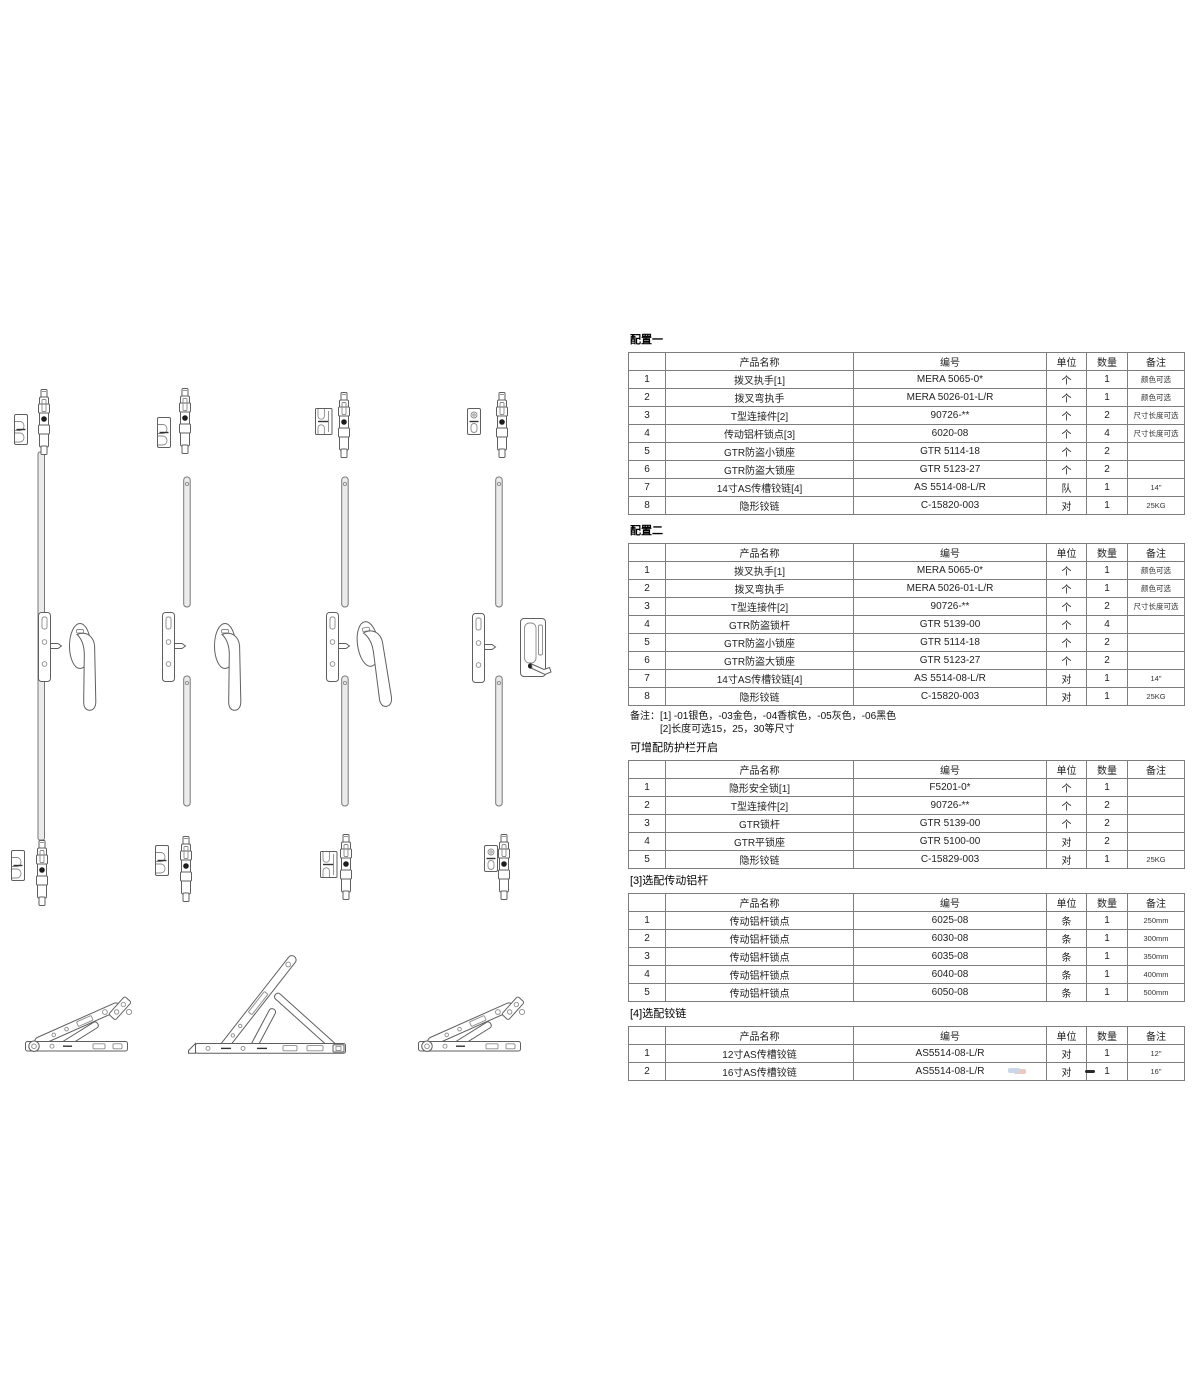 Image resolution: width=1200 pixels, height=1400 pixels. I want to click on table-cell: 250mm, so click(1156, 920).